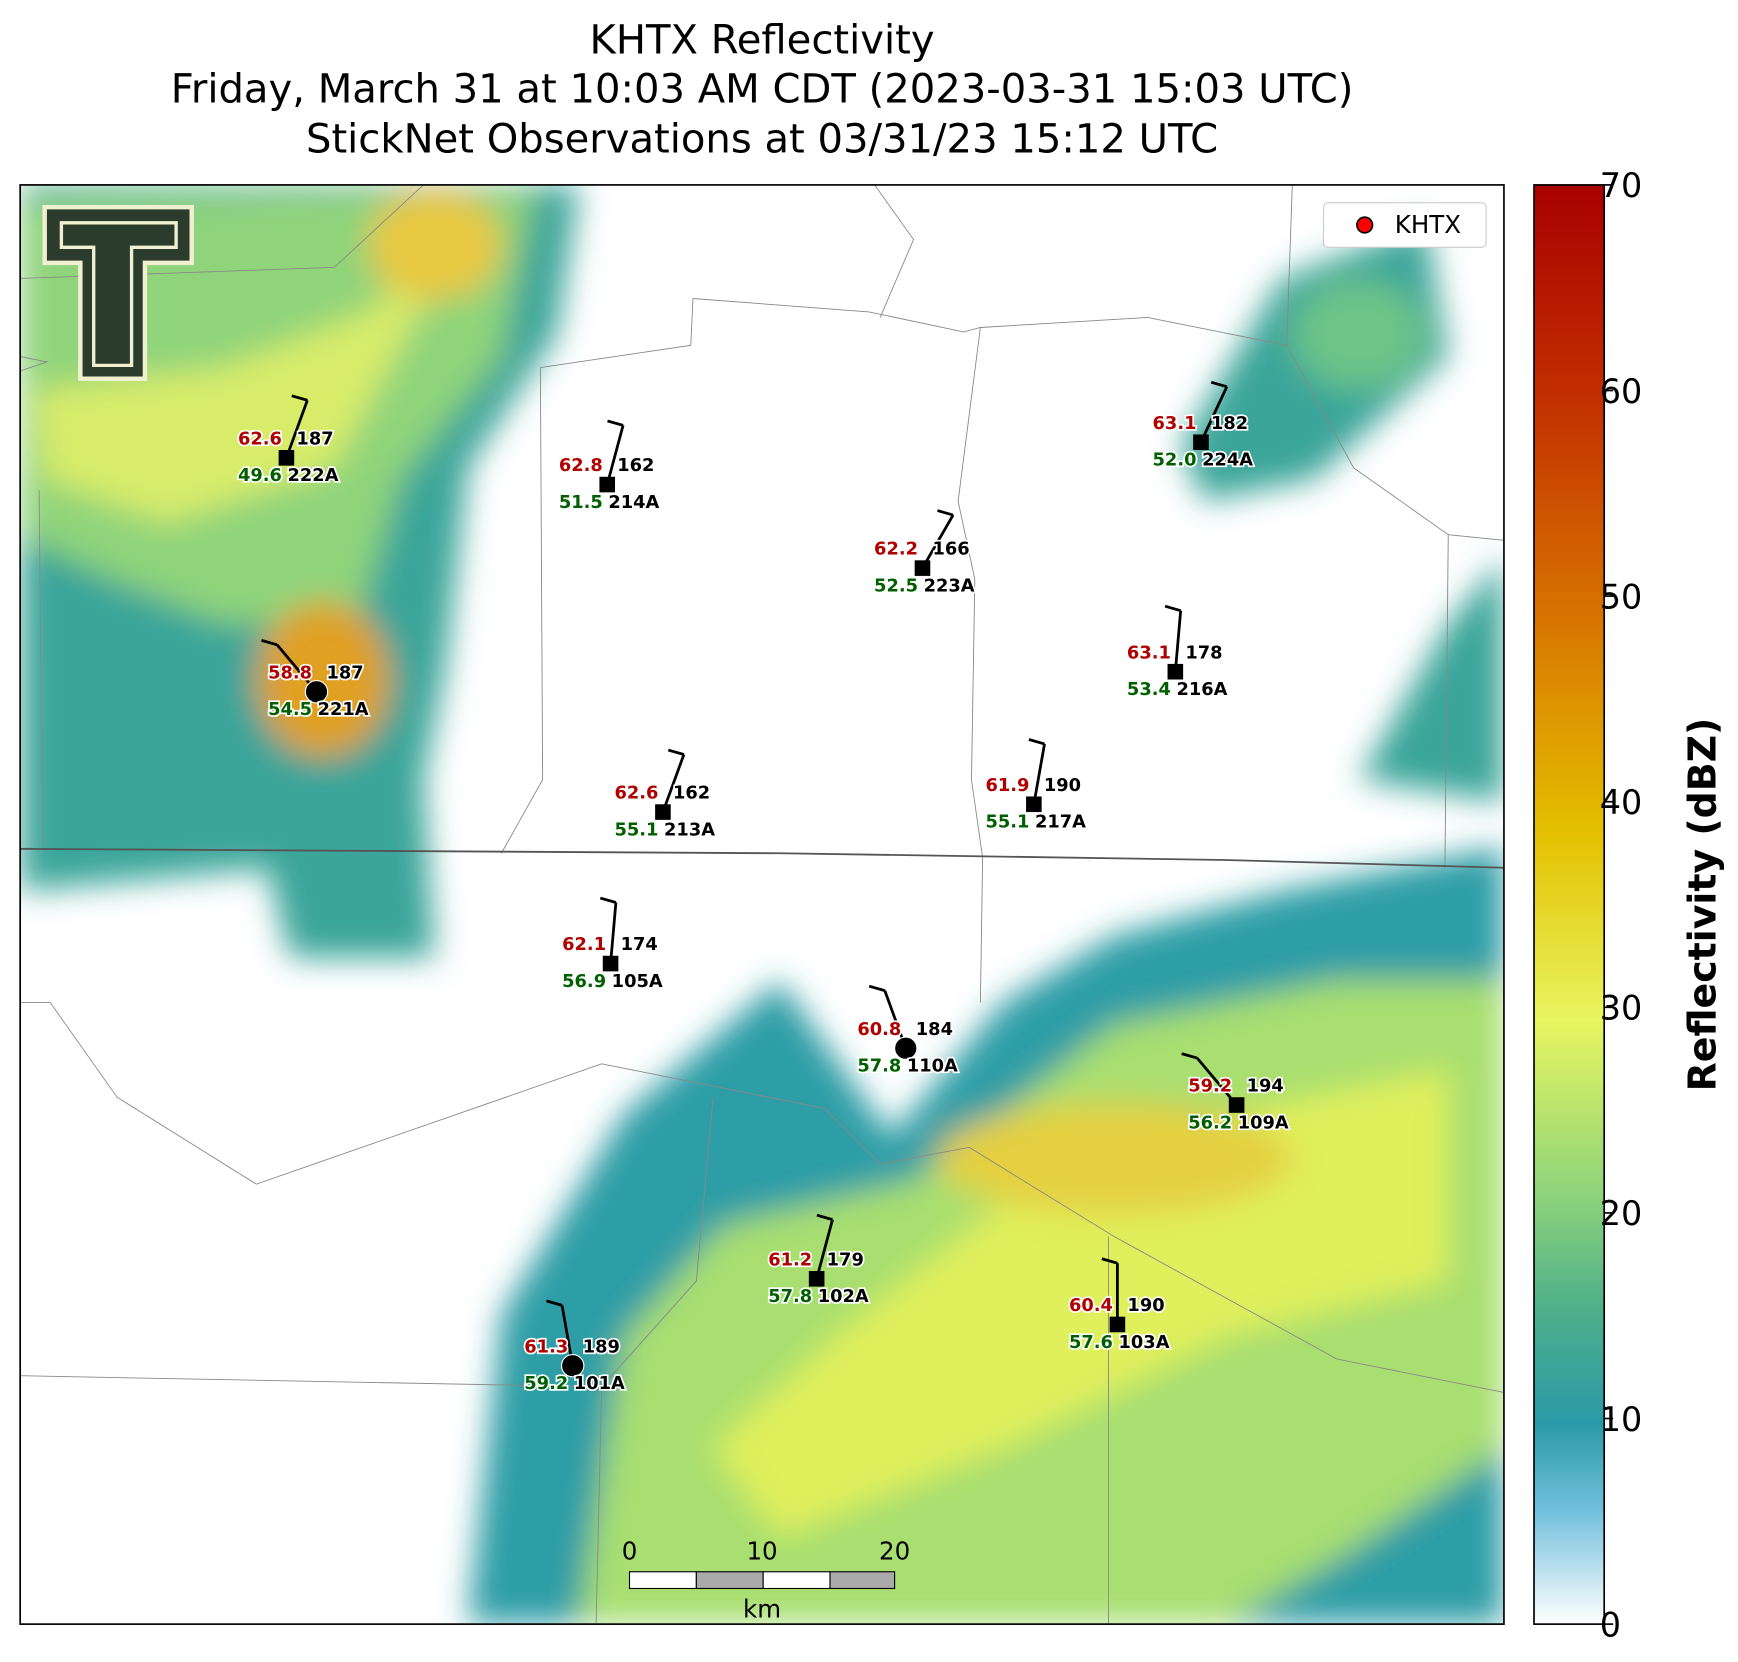  What do you see at coordinates (584, 944) in the screenshot?
I see `station-temperature: 62.1` at bounding box center [584, 944].